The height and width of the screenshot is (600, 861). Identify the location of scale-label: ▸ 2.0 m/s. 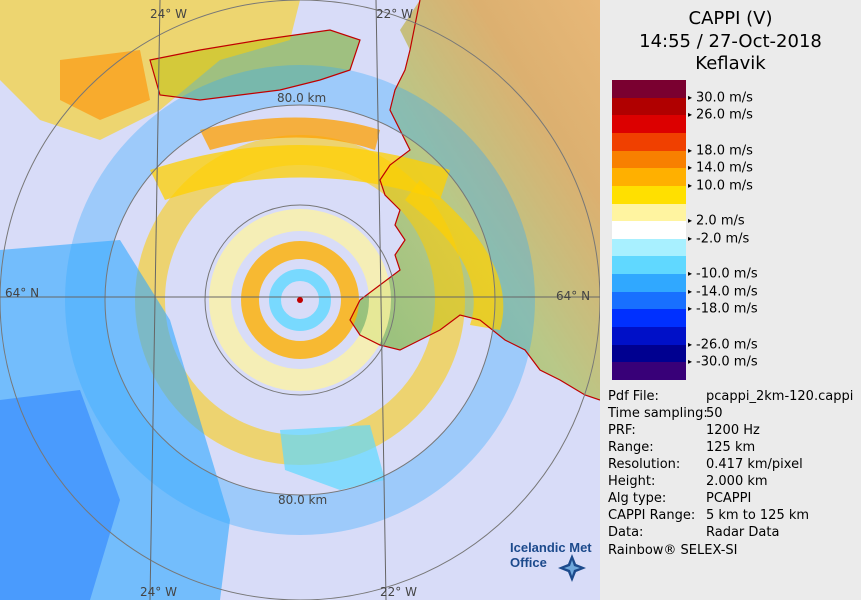
(716, 221).